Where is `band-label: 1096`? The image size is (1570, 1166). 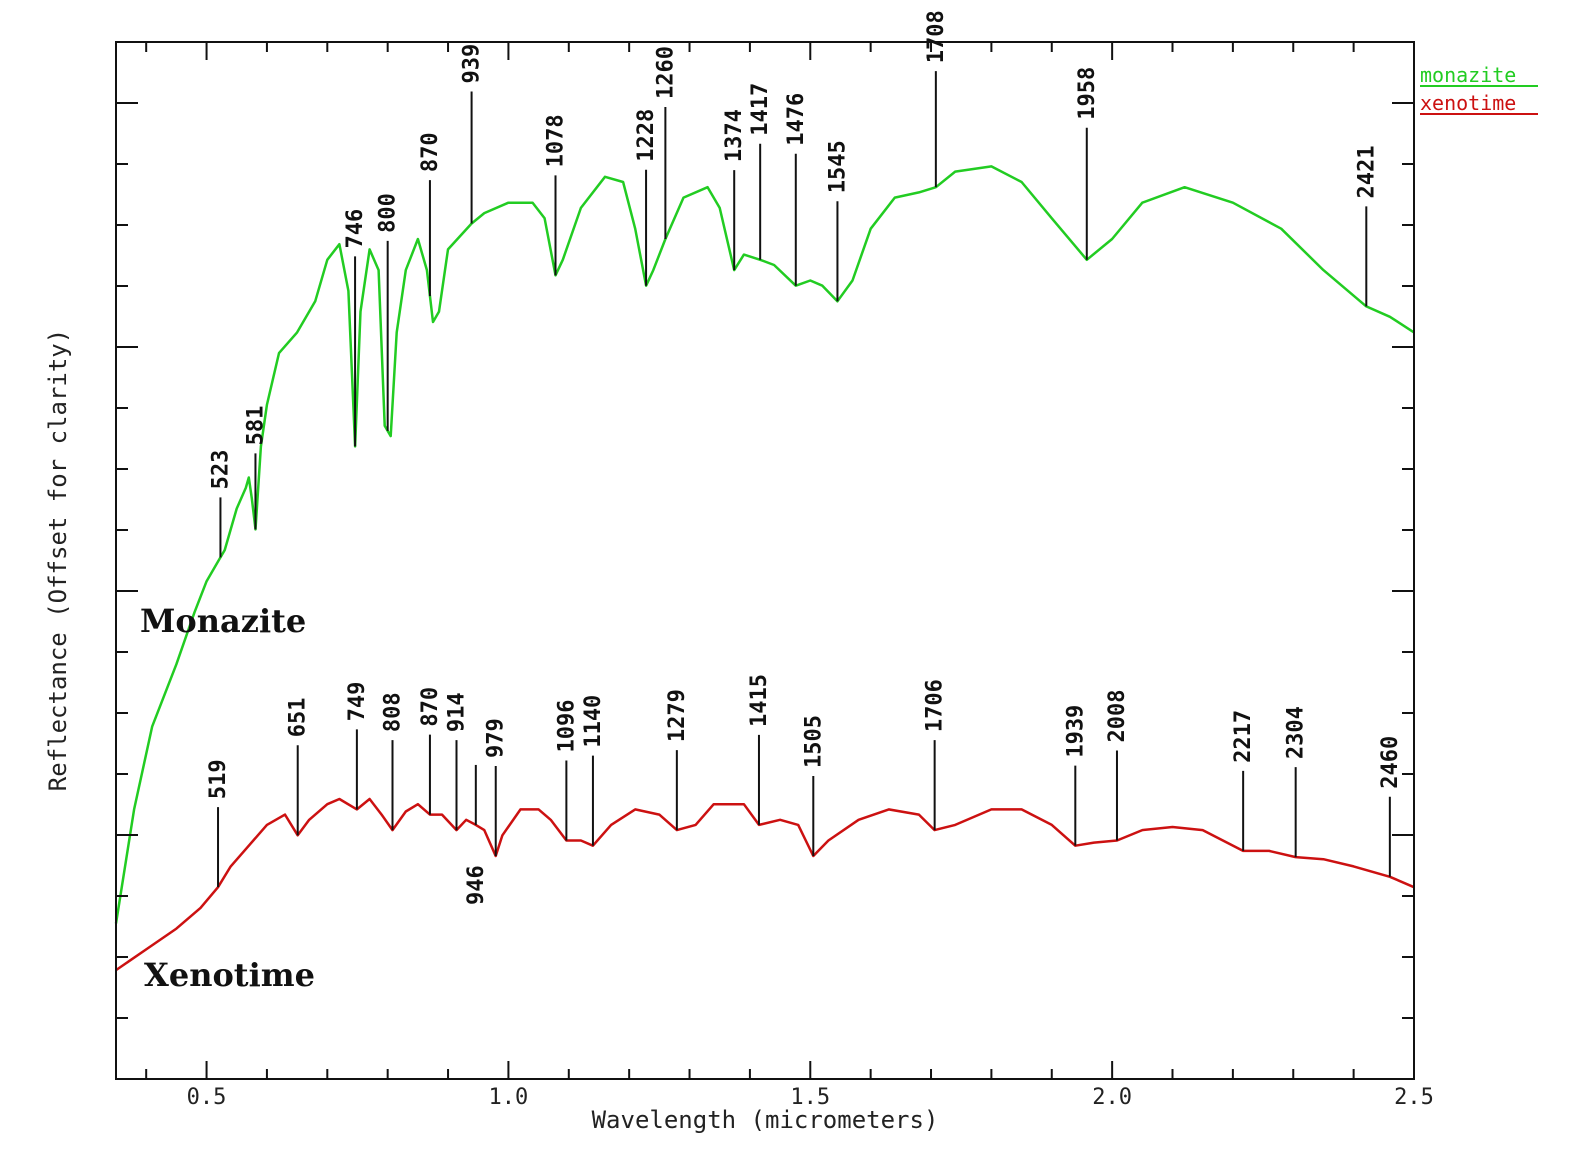 band-label: 1096 is located at coordinates (566, 726).